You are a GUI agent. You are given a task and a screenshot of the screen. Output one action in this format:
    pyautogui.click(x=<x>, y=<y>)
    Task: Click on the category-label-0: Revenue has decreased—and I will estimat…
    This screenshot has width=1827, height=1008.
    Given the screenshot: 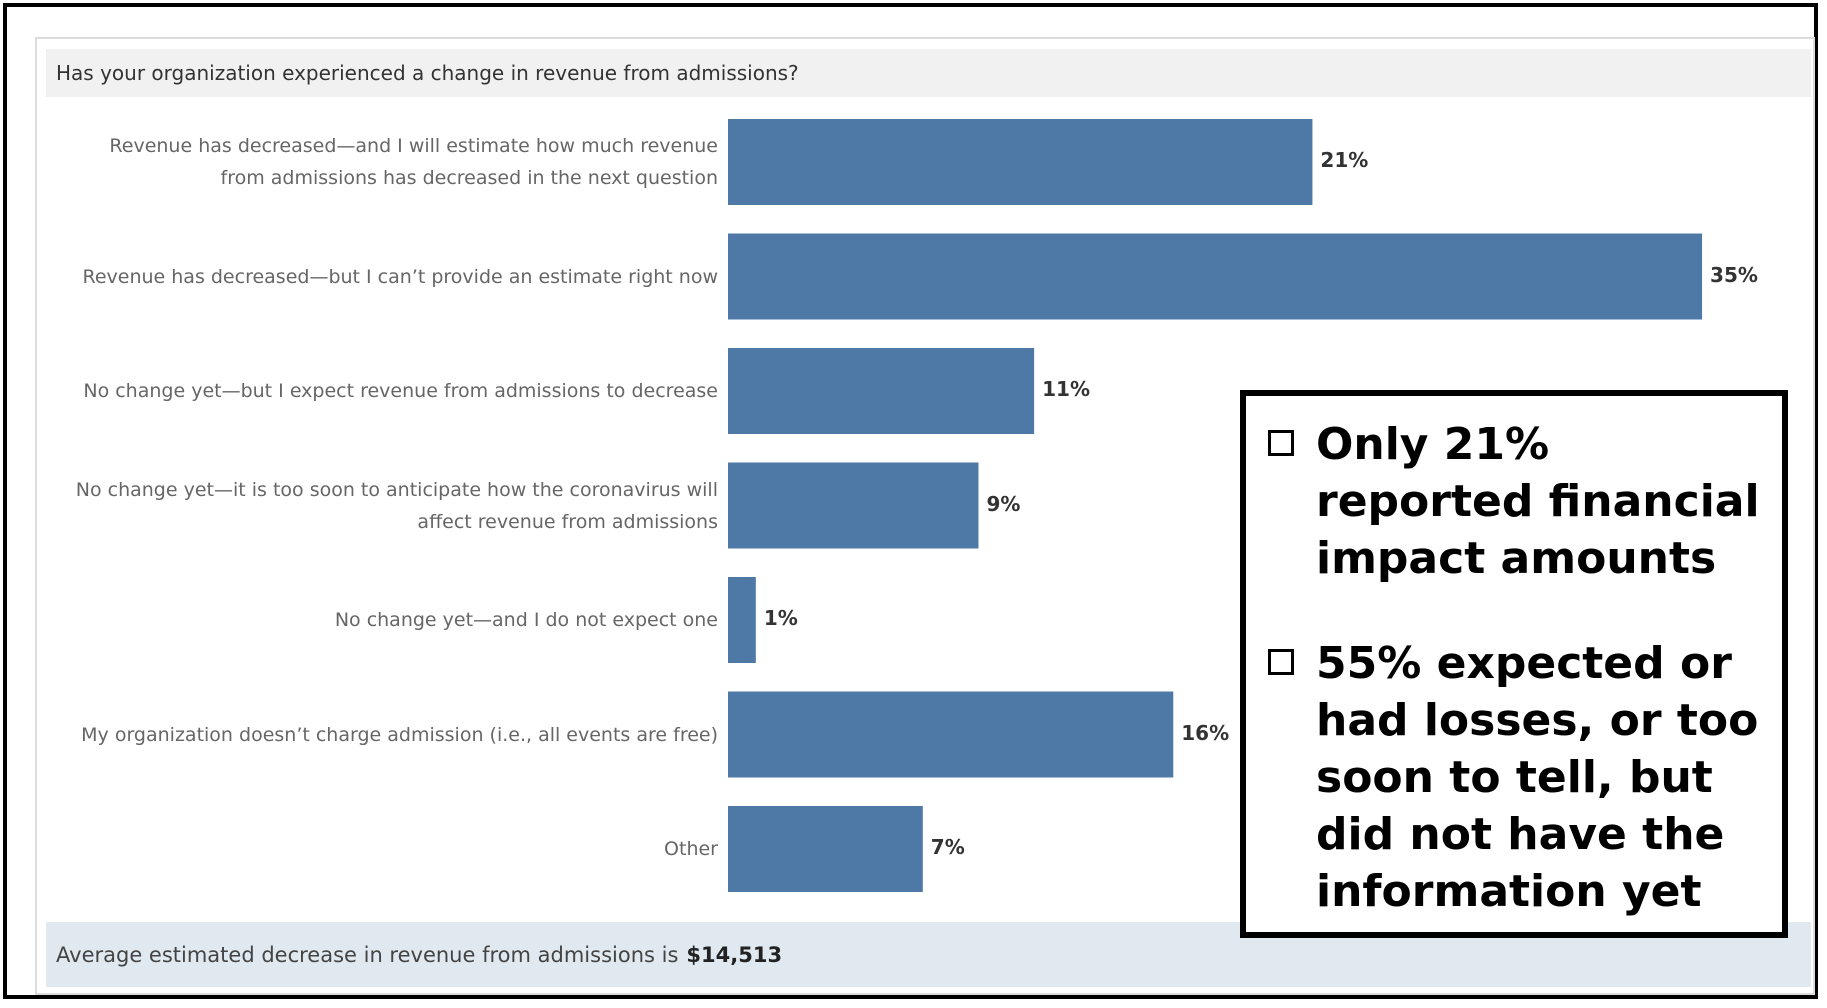 What is the action you would take?
    pyautogui.click(x=378, y=162)
    